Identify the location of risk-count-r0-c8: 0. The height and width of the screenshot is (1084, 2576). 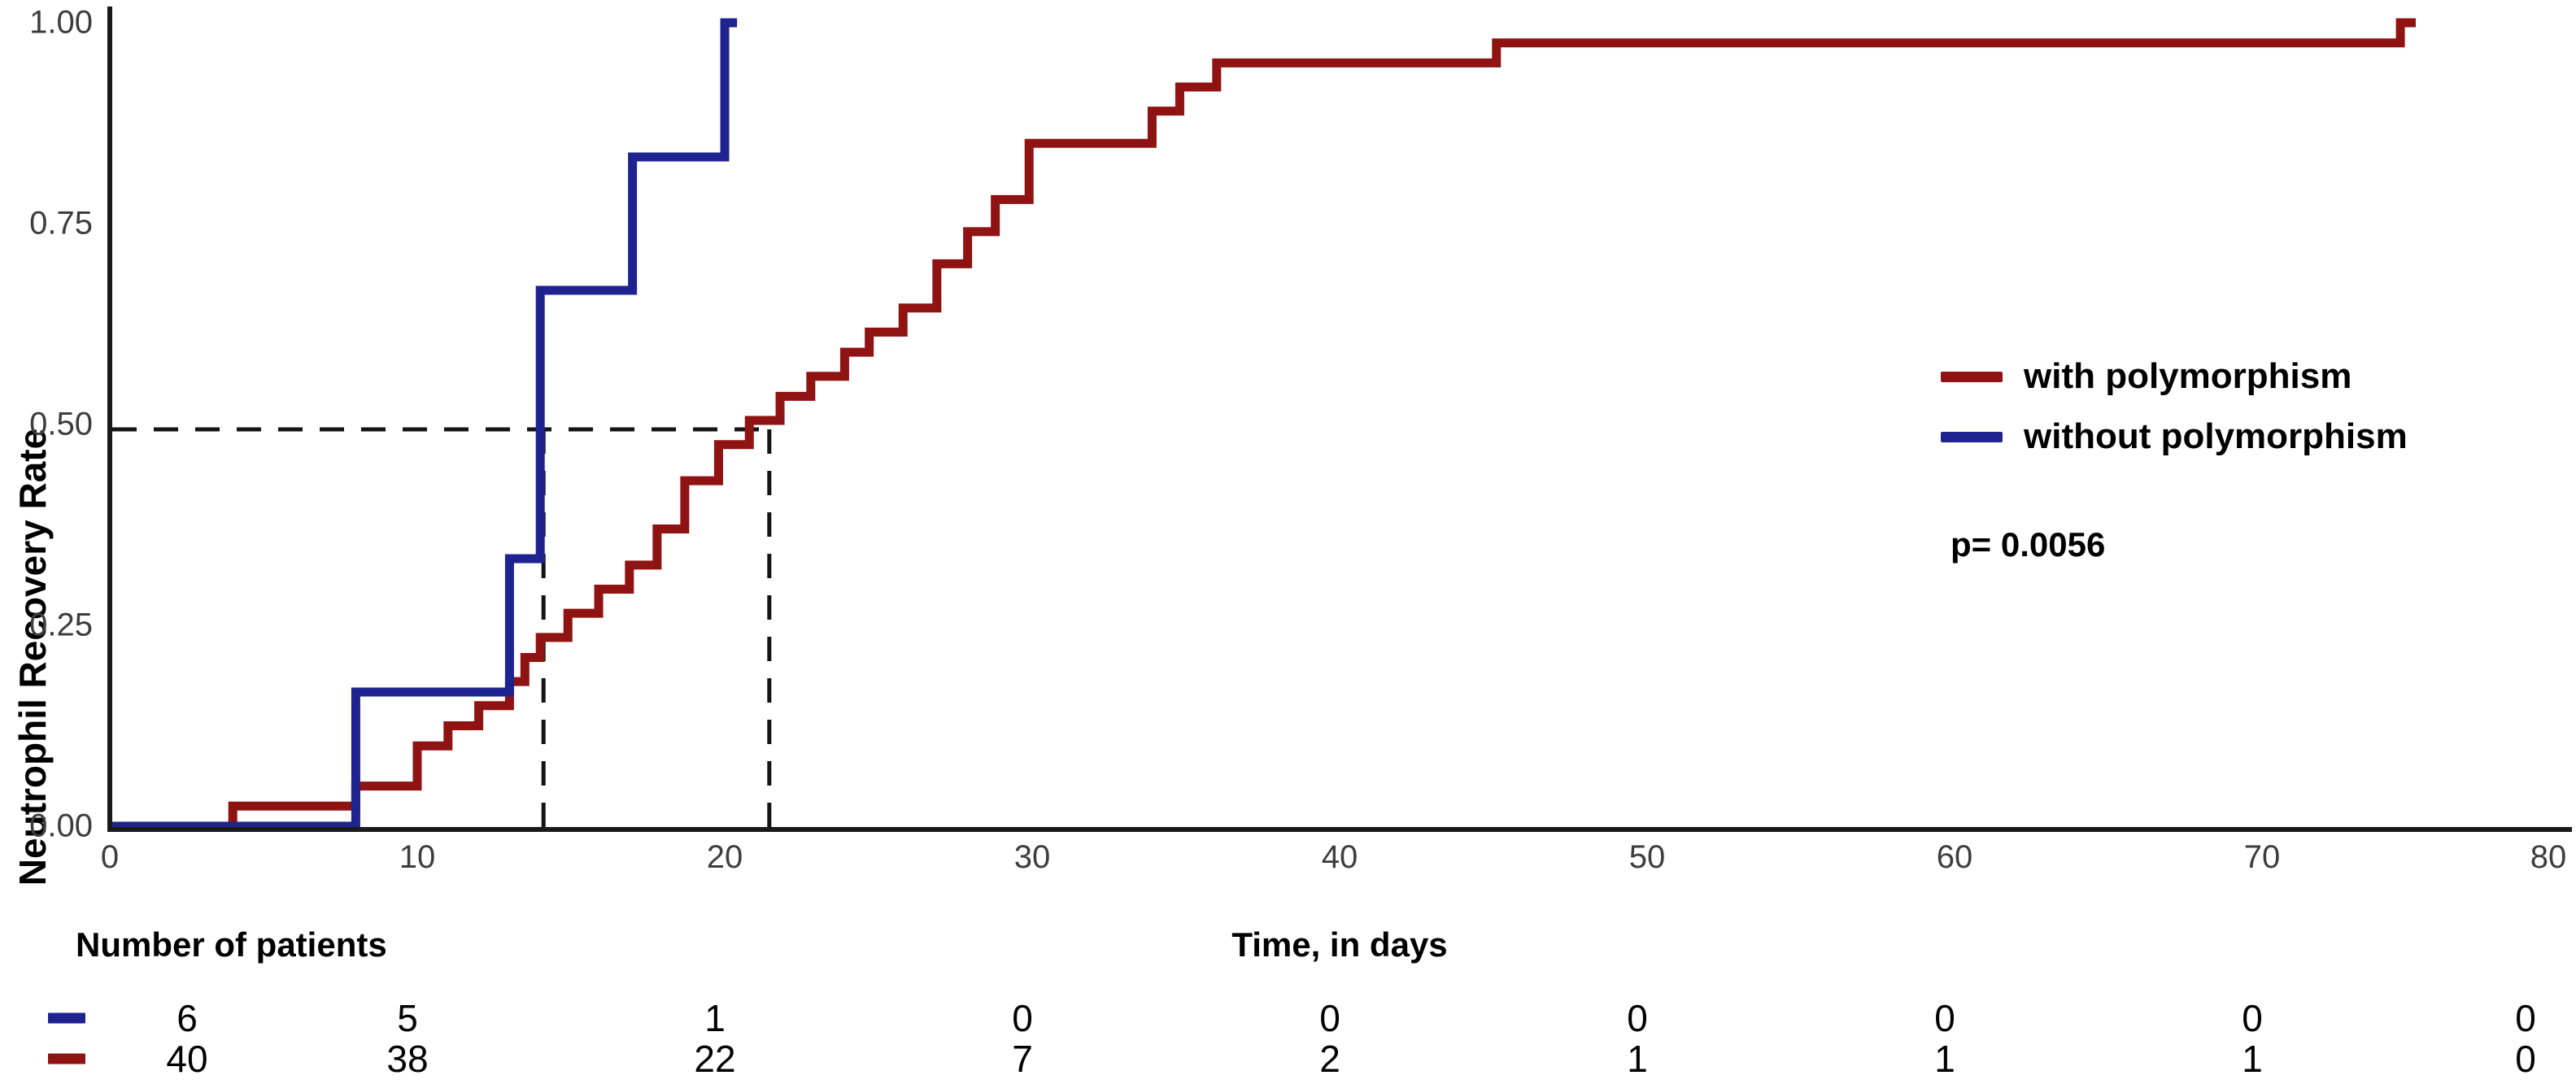
(2525, 1018).